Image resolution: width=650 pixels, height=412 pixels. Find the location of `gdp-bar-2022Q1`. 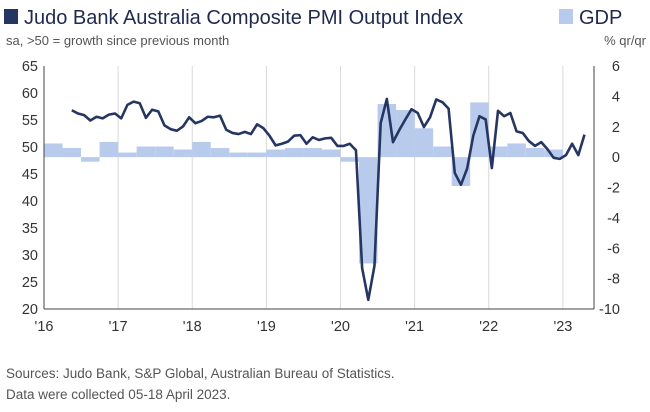

gdp-bar-2022Q1 is located at coordinates (498, 152).